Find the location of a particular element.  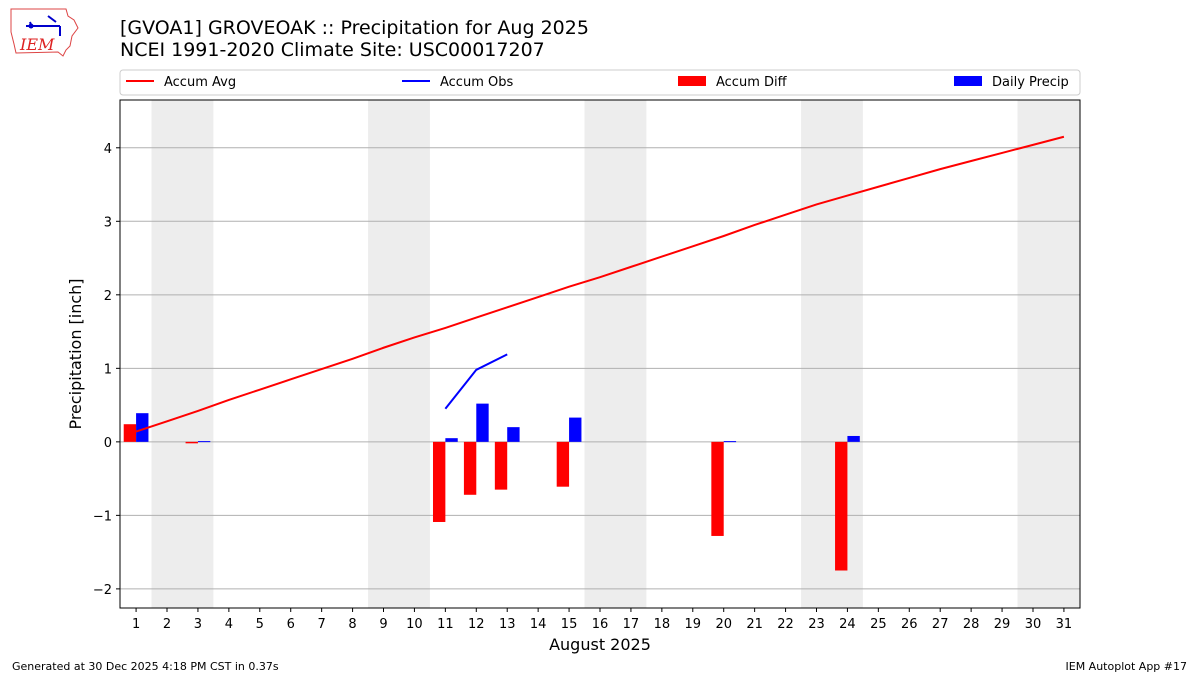

x-tick-label: 28 is located at coordinates (971, 624).